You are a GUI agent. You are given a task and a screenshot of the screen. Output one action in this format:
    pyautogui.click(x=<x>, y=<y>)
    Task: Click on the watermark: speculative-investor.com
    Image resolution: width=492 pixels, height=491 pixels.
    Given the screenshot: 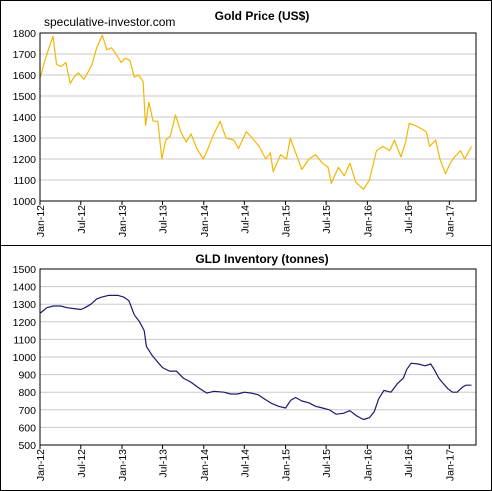 What is the action you would take?
    pyautogui.click(x=109, y=22)
    